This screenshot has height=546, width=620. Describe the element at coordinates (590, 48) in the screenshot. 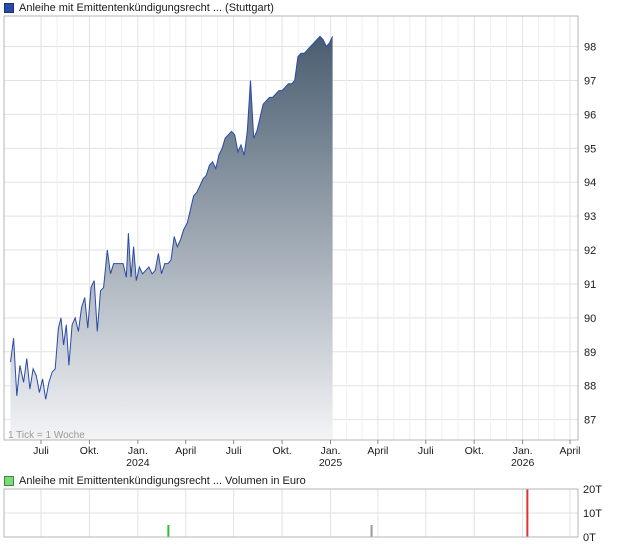

I see `y-tick-label: 98` at that location.